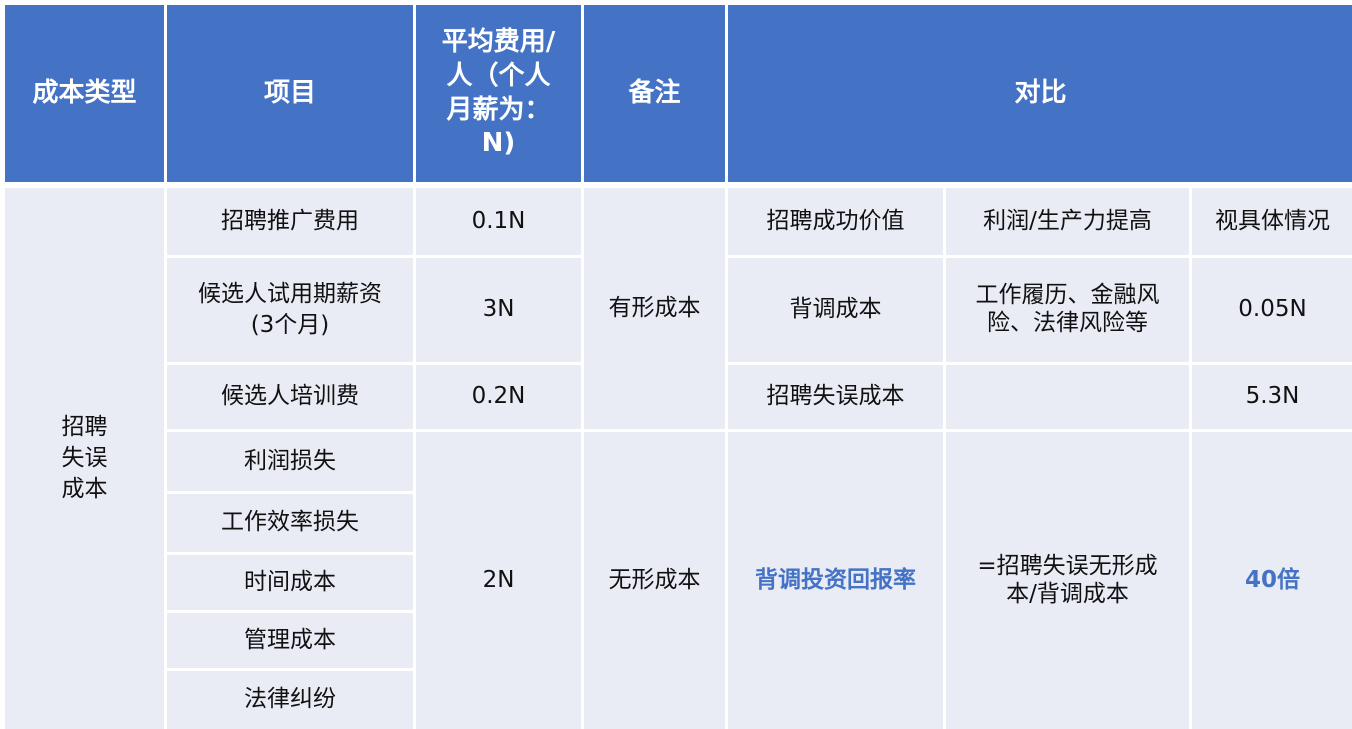 The width and height of the screenshot is (1352, 729). What do you see at coordinates (1272, 397) in the screenshot?
I see `compare-cell: 5.3N` at bounding box center [1272, 397].